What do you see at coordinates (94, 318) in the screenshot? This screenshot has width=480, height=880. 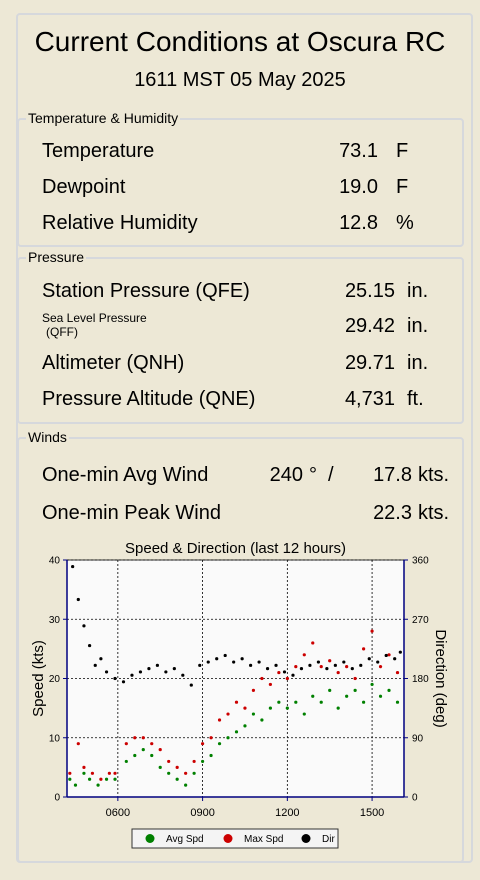 I see `row-label: Sea Level Pressure` at bounding box center [94, 318].